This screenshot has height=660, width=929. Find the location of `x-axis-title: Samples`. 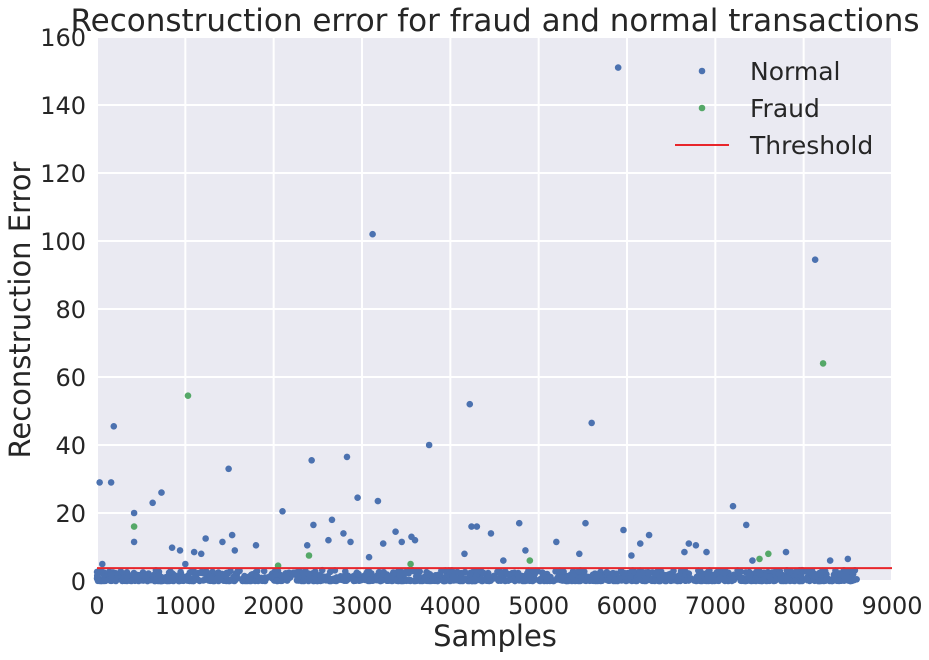

x-axis-title: Samples is located at coordinates (495, 636).